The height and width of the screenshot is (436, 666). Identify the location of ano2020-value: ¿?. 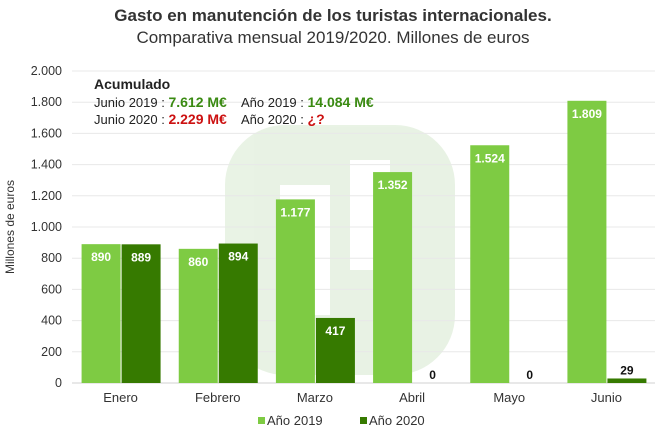
(316, 119).